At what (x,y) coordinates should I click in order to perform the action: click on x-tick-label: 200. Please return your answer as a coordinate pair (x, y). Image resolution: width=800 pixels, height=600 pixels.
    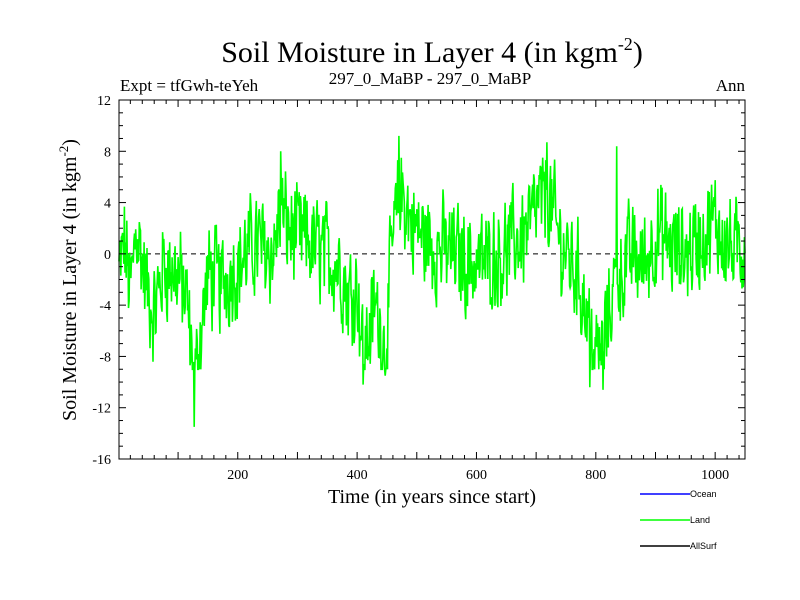
    Looking at the image, I should click on (237, 475).